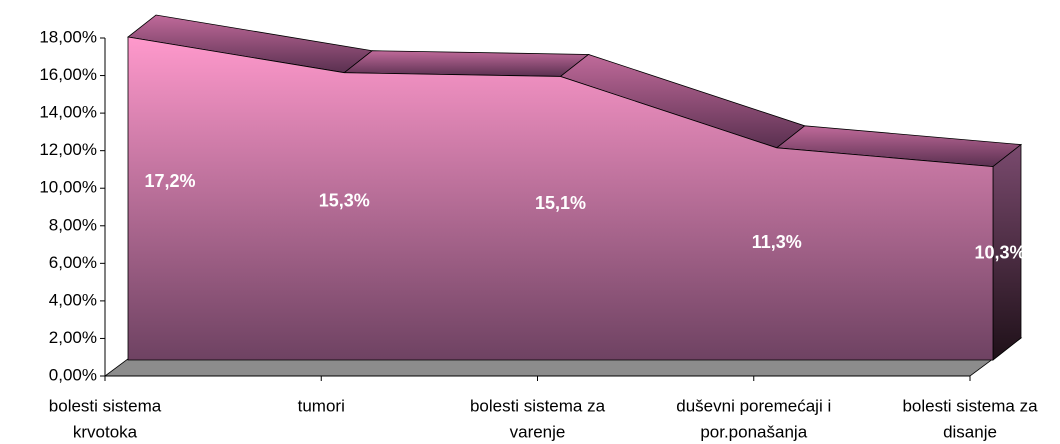  I want to click on y-tick-label: 8,00%, so click(73, 224).